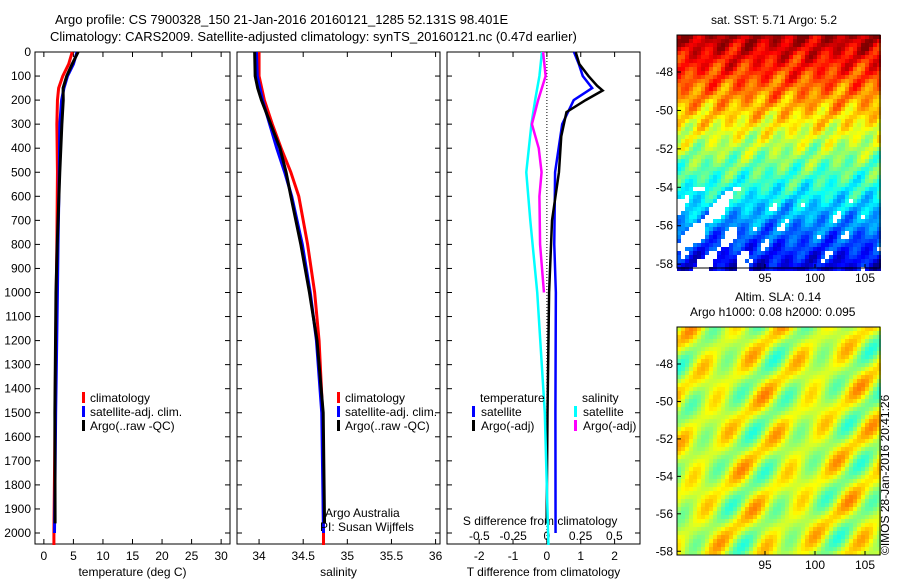 The width and height of the screenshot is (900, 580). What do you see at coordinates (580, 556) in the screenshot?
I see `x-tick-label: 1` at bounding box center [580, 556].